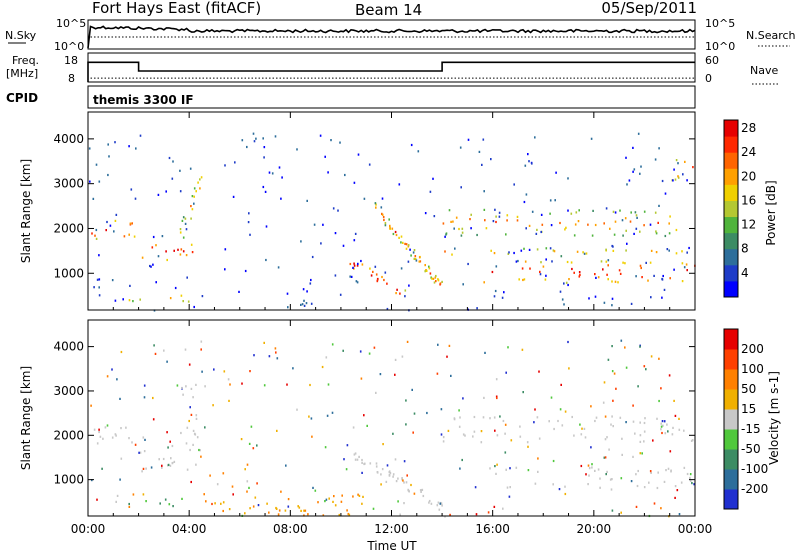 This screenshot has width=800, height=558. Describe the element at coordinates (764, 70) in the screenshot. I see `nave-label: Nave` at that location.